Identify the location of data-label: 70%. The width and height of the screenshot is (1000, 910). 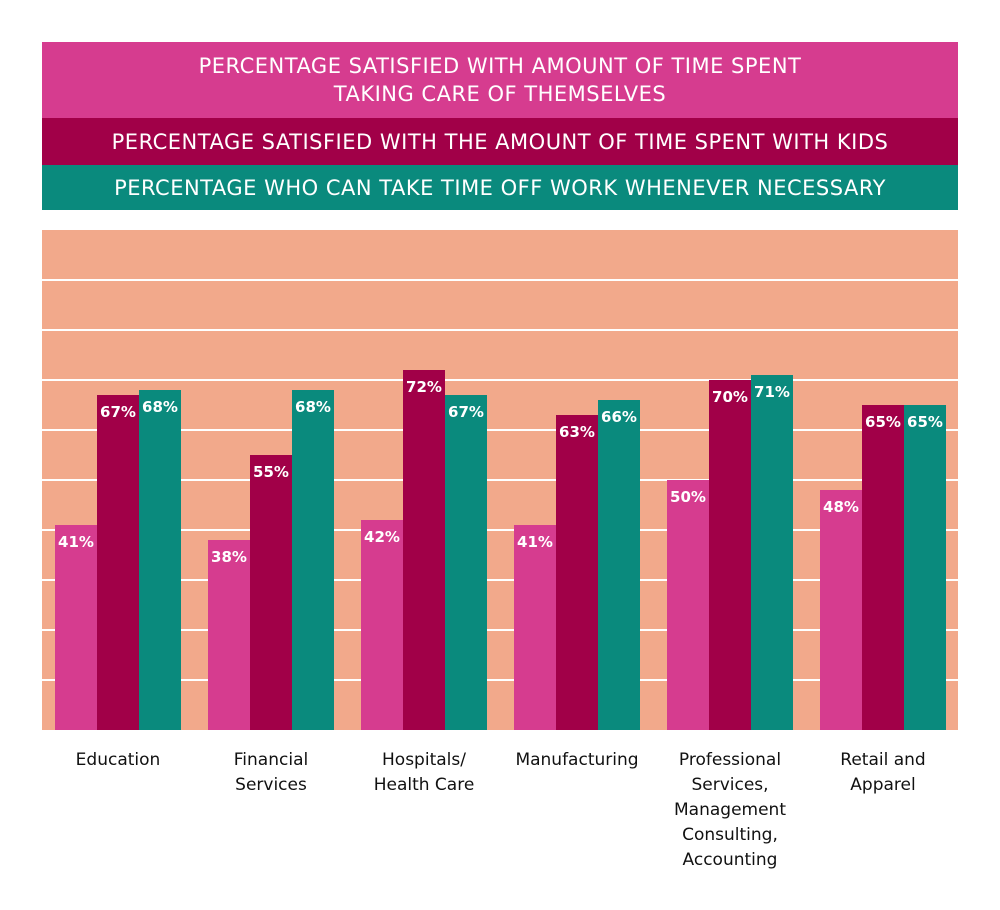
(730, 397).